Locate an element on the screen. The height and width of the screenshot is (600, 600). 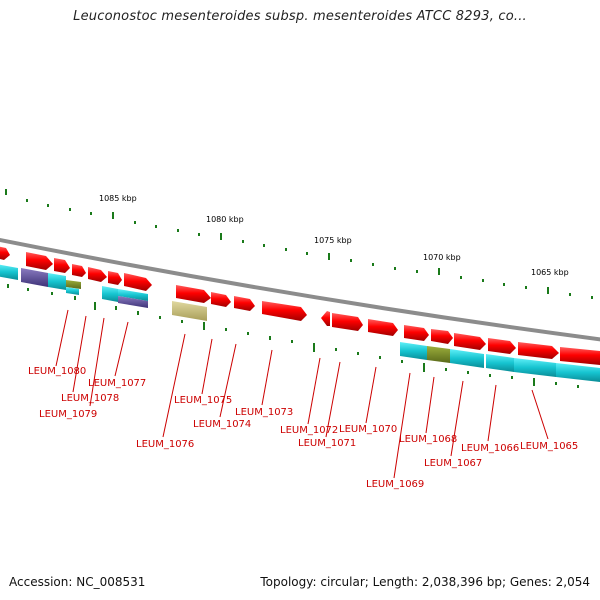
gene-label-leum-1069: LEUM_1069 is located at coordinates (395, 484).